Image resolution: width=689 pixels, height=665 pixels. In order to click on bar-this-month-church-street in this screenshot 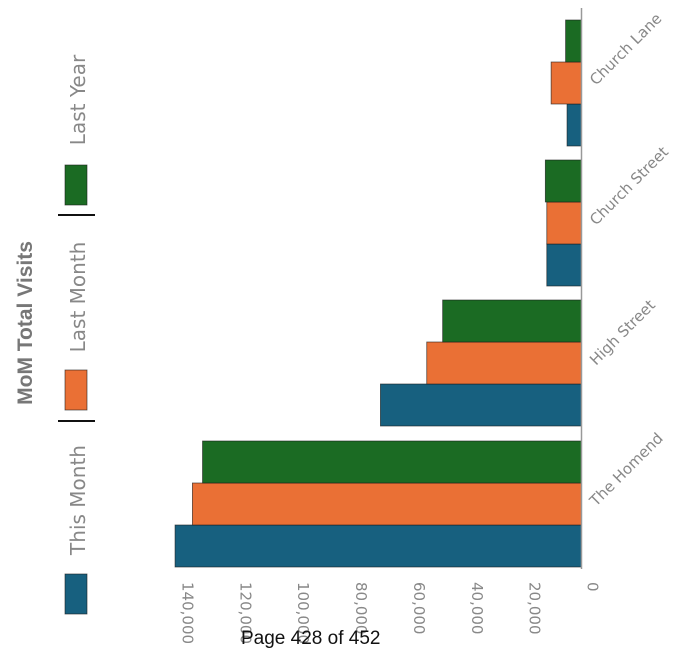, I will do `click(564, 265)`.